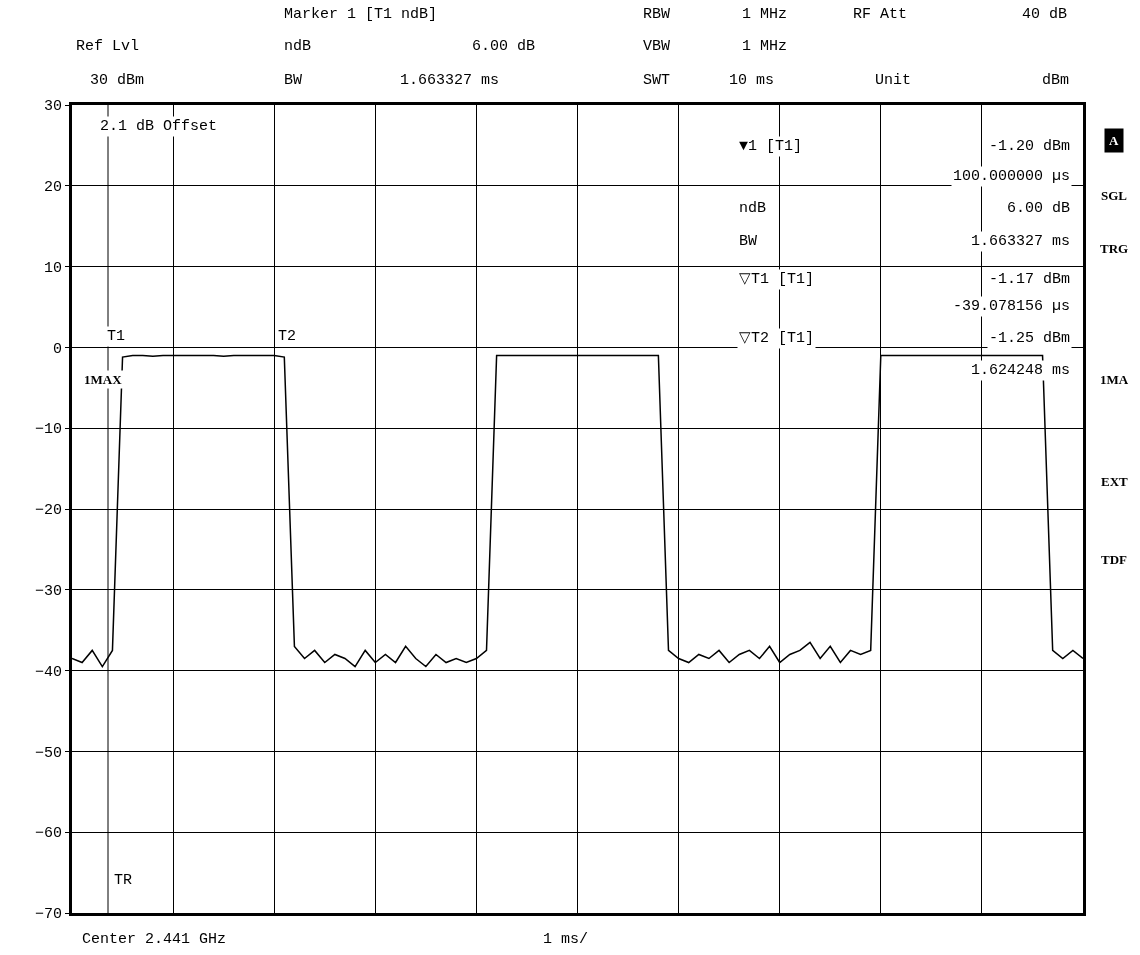 Image resolution: width=1140 pixels, height=955 pixels. What do you see at coordinates (777, 338) in the screenshot?
I see `annotation: ▽T2 [T1]` at bounding box center [777, 338].